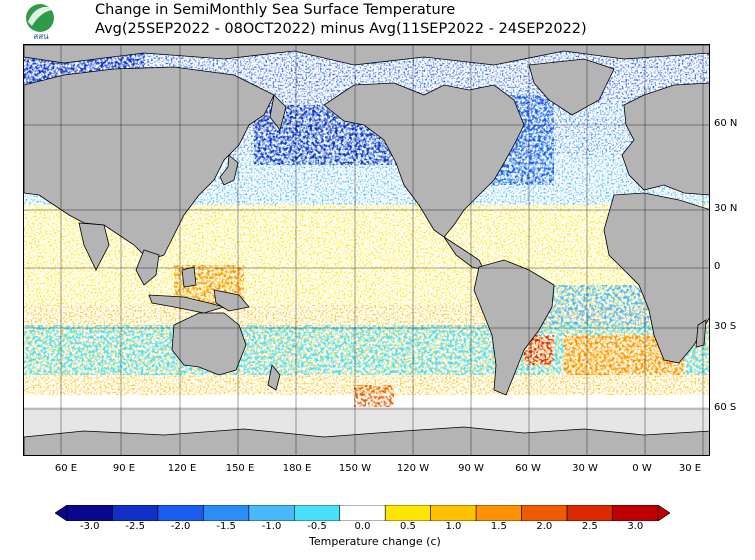 The height and width of the screenshot is (560, 755). I want to click on lon-label-30w: 30 W, so click(585, 468).